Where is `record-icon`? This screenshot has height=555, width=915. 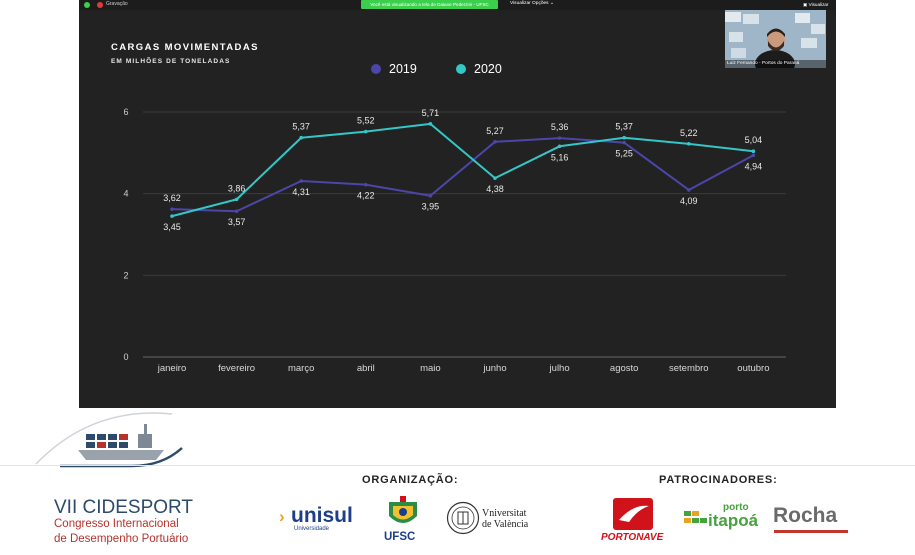 record-icon is located at coordinates (100, 5).